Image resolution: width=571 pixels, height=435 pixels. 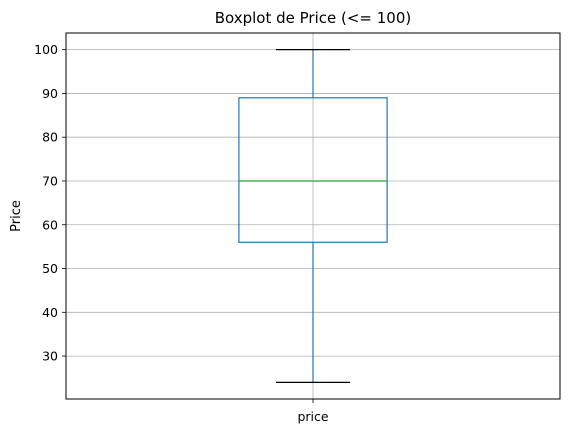 I want to click on y-tick-label: 50, so click(x=50, y=268).